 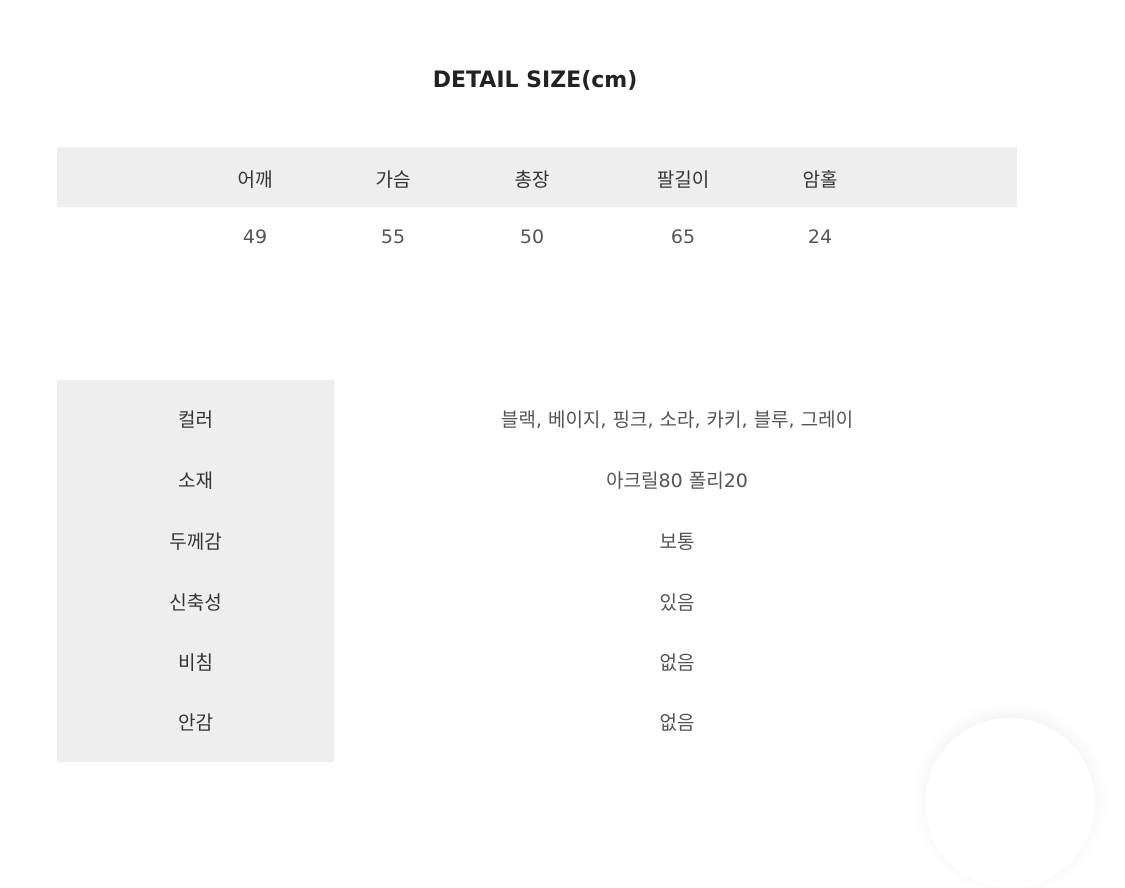 What do you see at coordinates (1010, 803) in the screenshot?
I see `floating-button-shadow` at bounding box center [1010, 803].